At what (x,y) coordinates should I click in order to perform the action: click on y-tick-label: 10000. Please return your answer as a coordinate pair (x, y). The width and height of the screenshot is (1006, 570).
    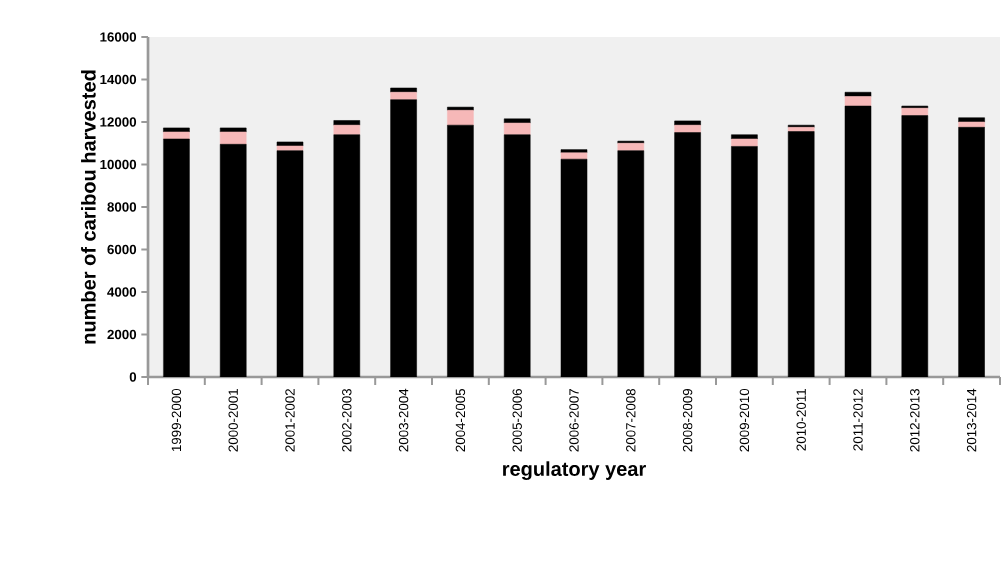
    Looking at the image, I should click on (118, 164).